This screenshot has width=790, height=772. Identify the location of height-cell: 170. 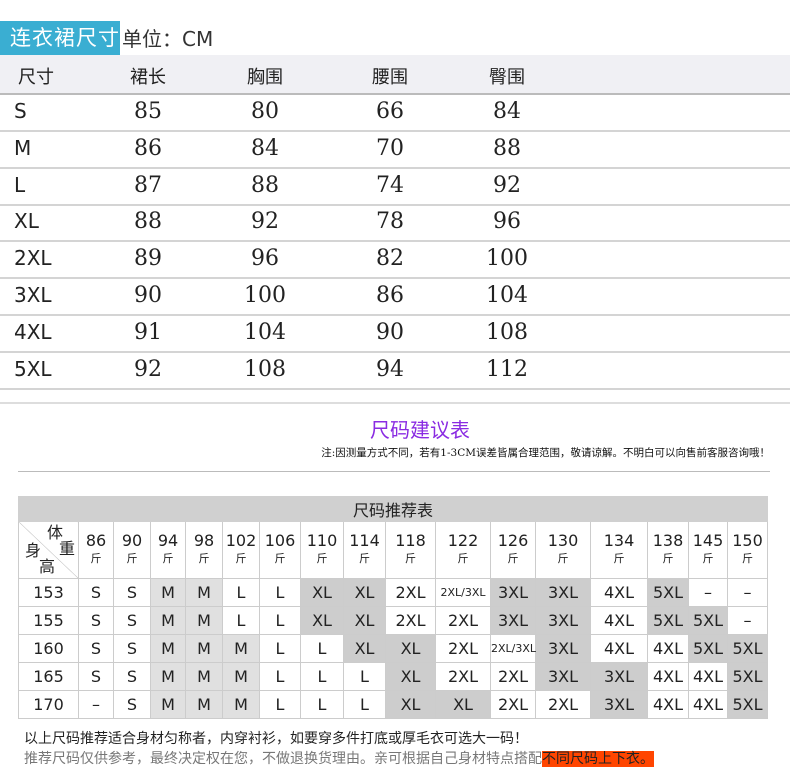
(48, 704).